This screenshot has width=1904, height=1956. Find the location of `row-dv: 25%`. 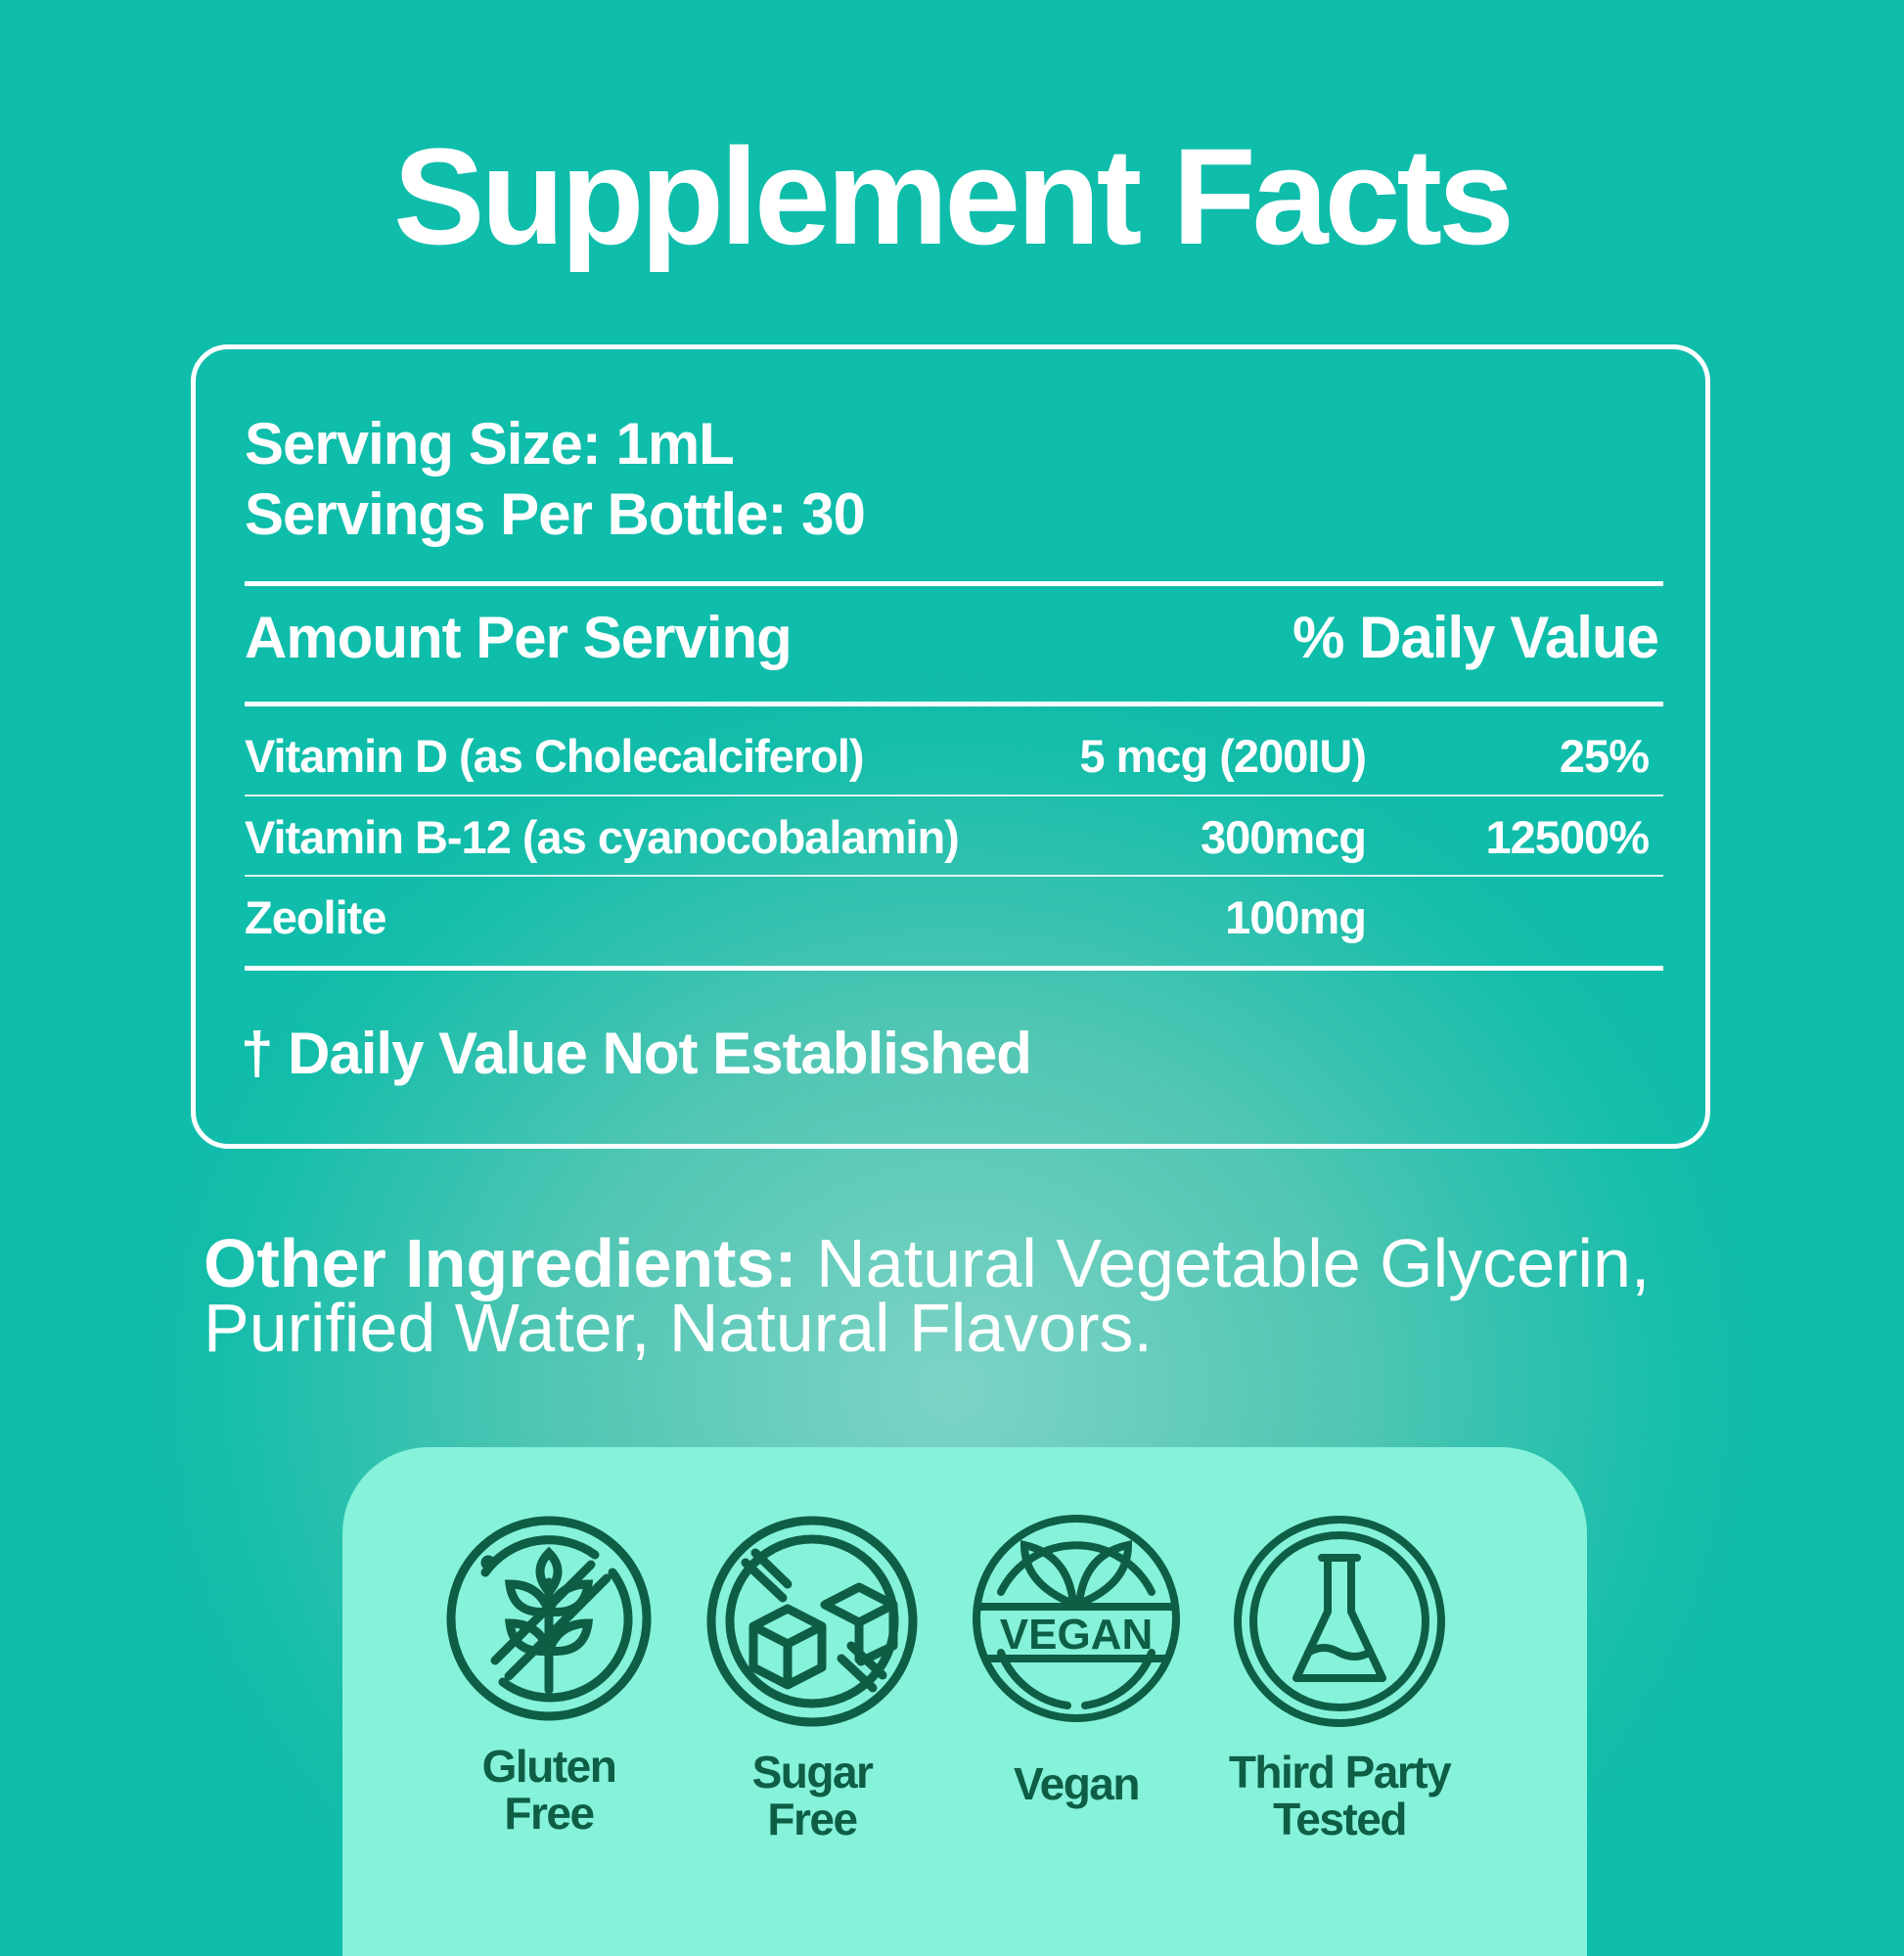

row-dv: 25% is located at coordinates (1604, 756).